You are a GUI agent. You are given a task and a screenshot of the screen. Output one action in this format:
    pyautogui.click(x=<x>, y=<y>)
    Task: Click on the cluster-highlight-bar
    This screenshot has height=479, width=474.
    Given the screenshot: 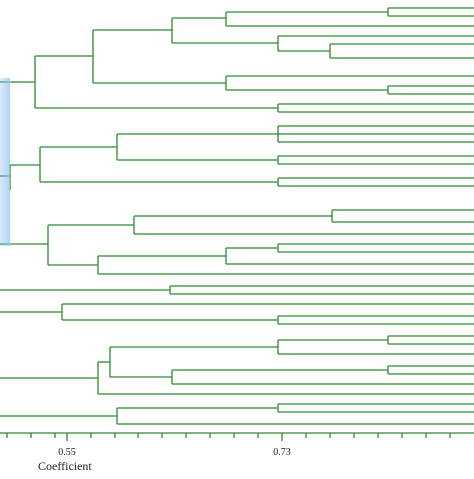 What is the action you would take?
    pyautogui.click(x=5, y=162)
    